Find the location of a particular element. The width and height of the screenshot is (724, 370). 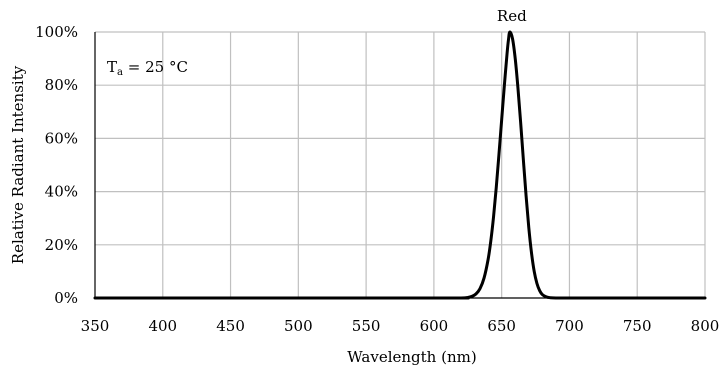

x-tick-label: 700 is located at coordinates (569, 326).